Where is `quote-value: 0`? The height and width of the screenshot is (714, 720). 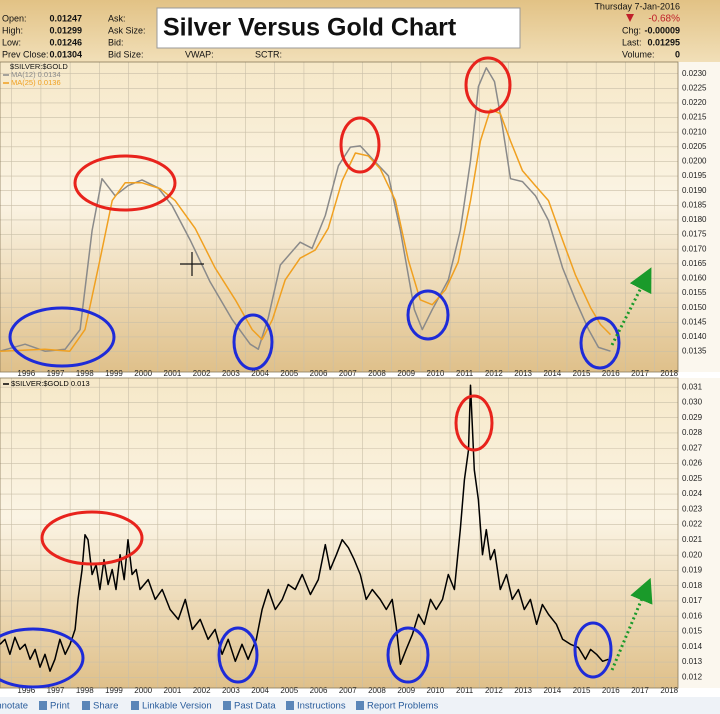
quote-value: 0 is located at coordinates (677, 54).